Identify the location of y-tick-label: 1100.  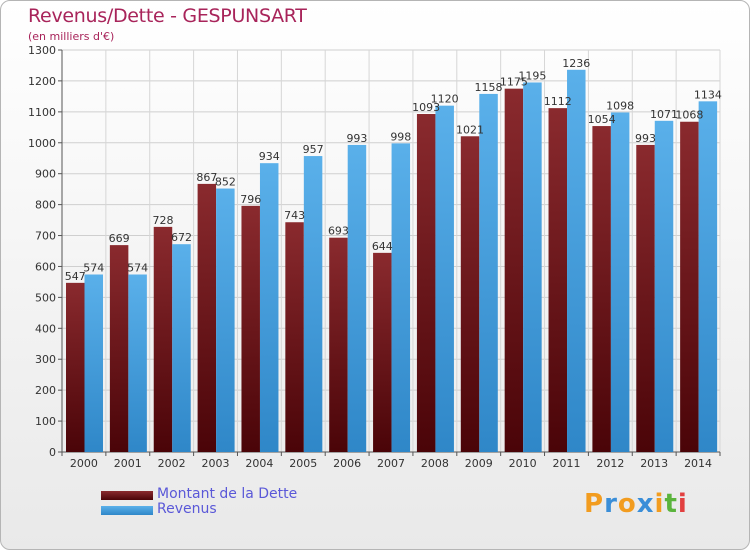
(42, 112).